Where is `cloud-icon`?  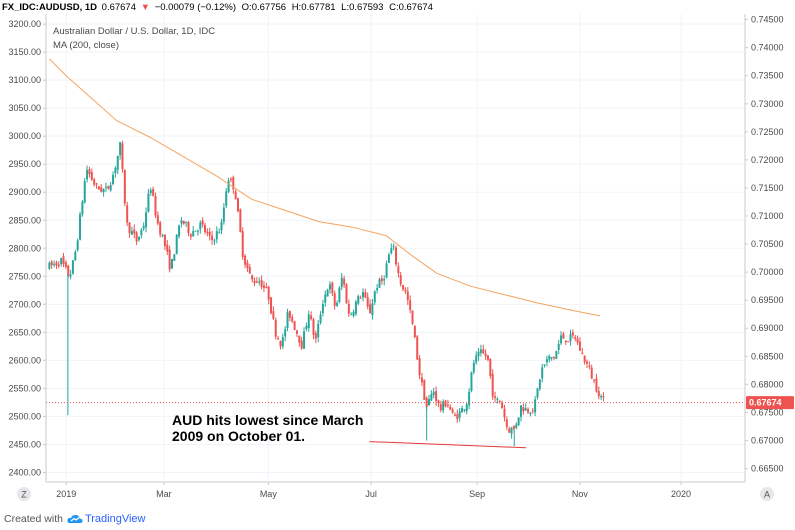 cloud-icon is located at coordinates (75, 518).